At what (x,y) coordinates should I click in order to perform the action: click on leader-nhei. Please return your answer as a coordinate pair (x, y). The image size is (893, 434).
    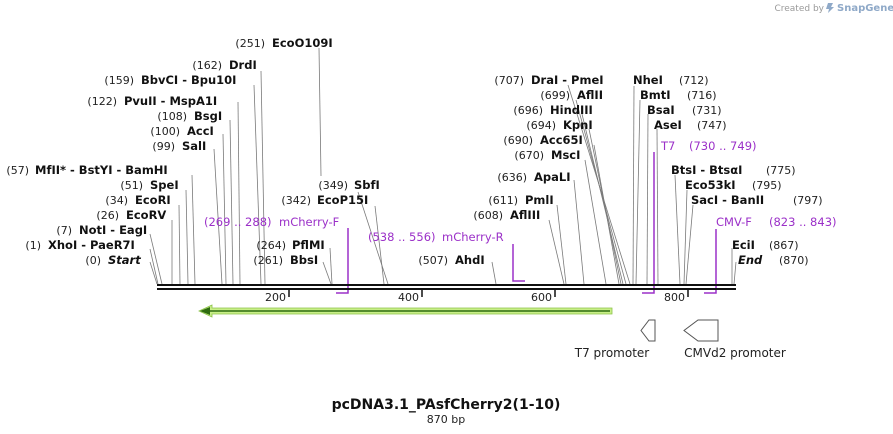
    Looking at the image, I should click on (633, 185).